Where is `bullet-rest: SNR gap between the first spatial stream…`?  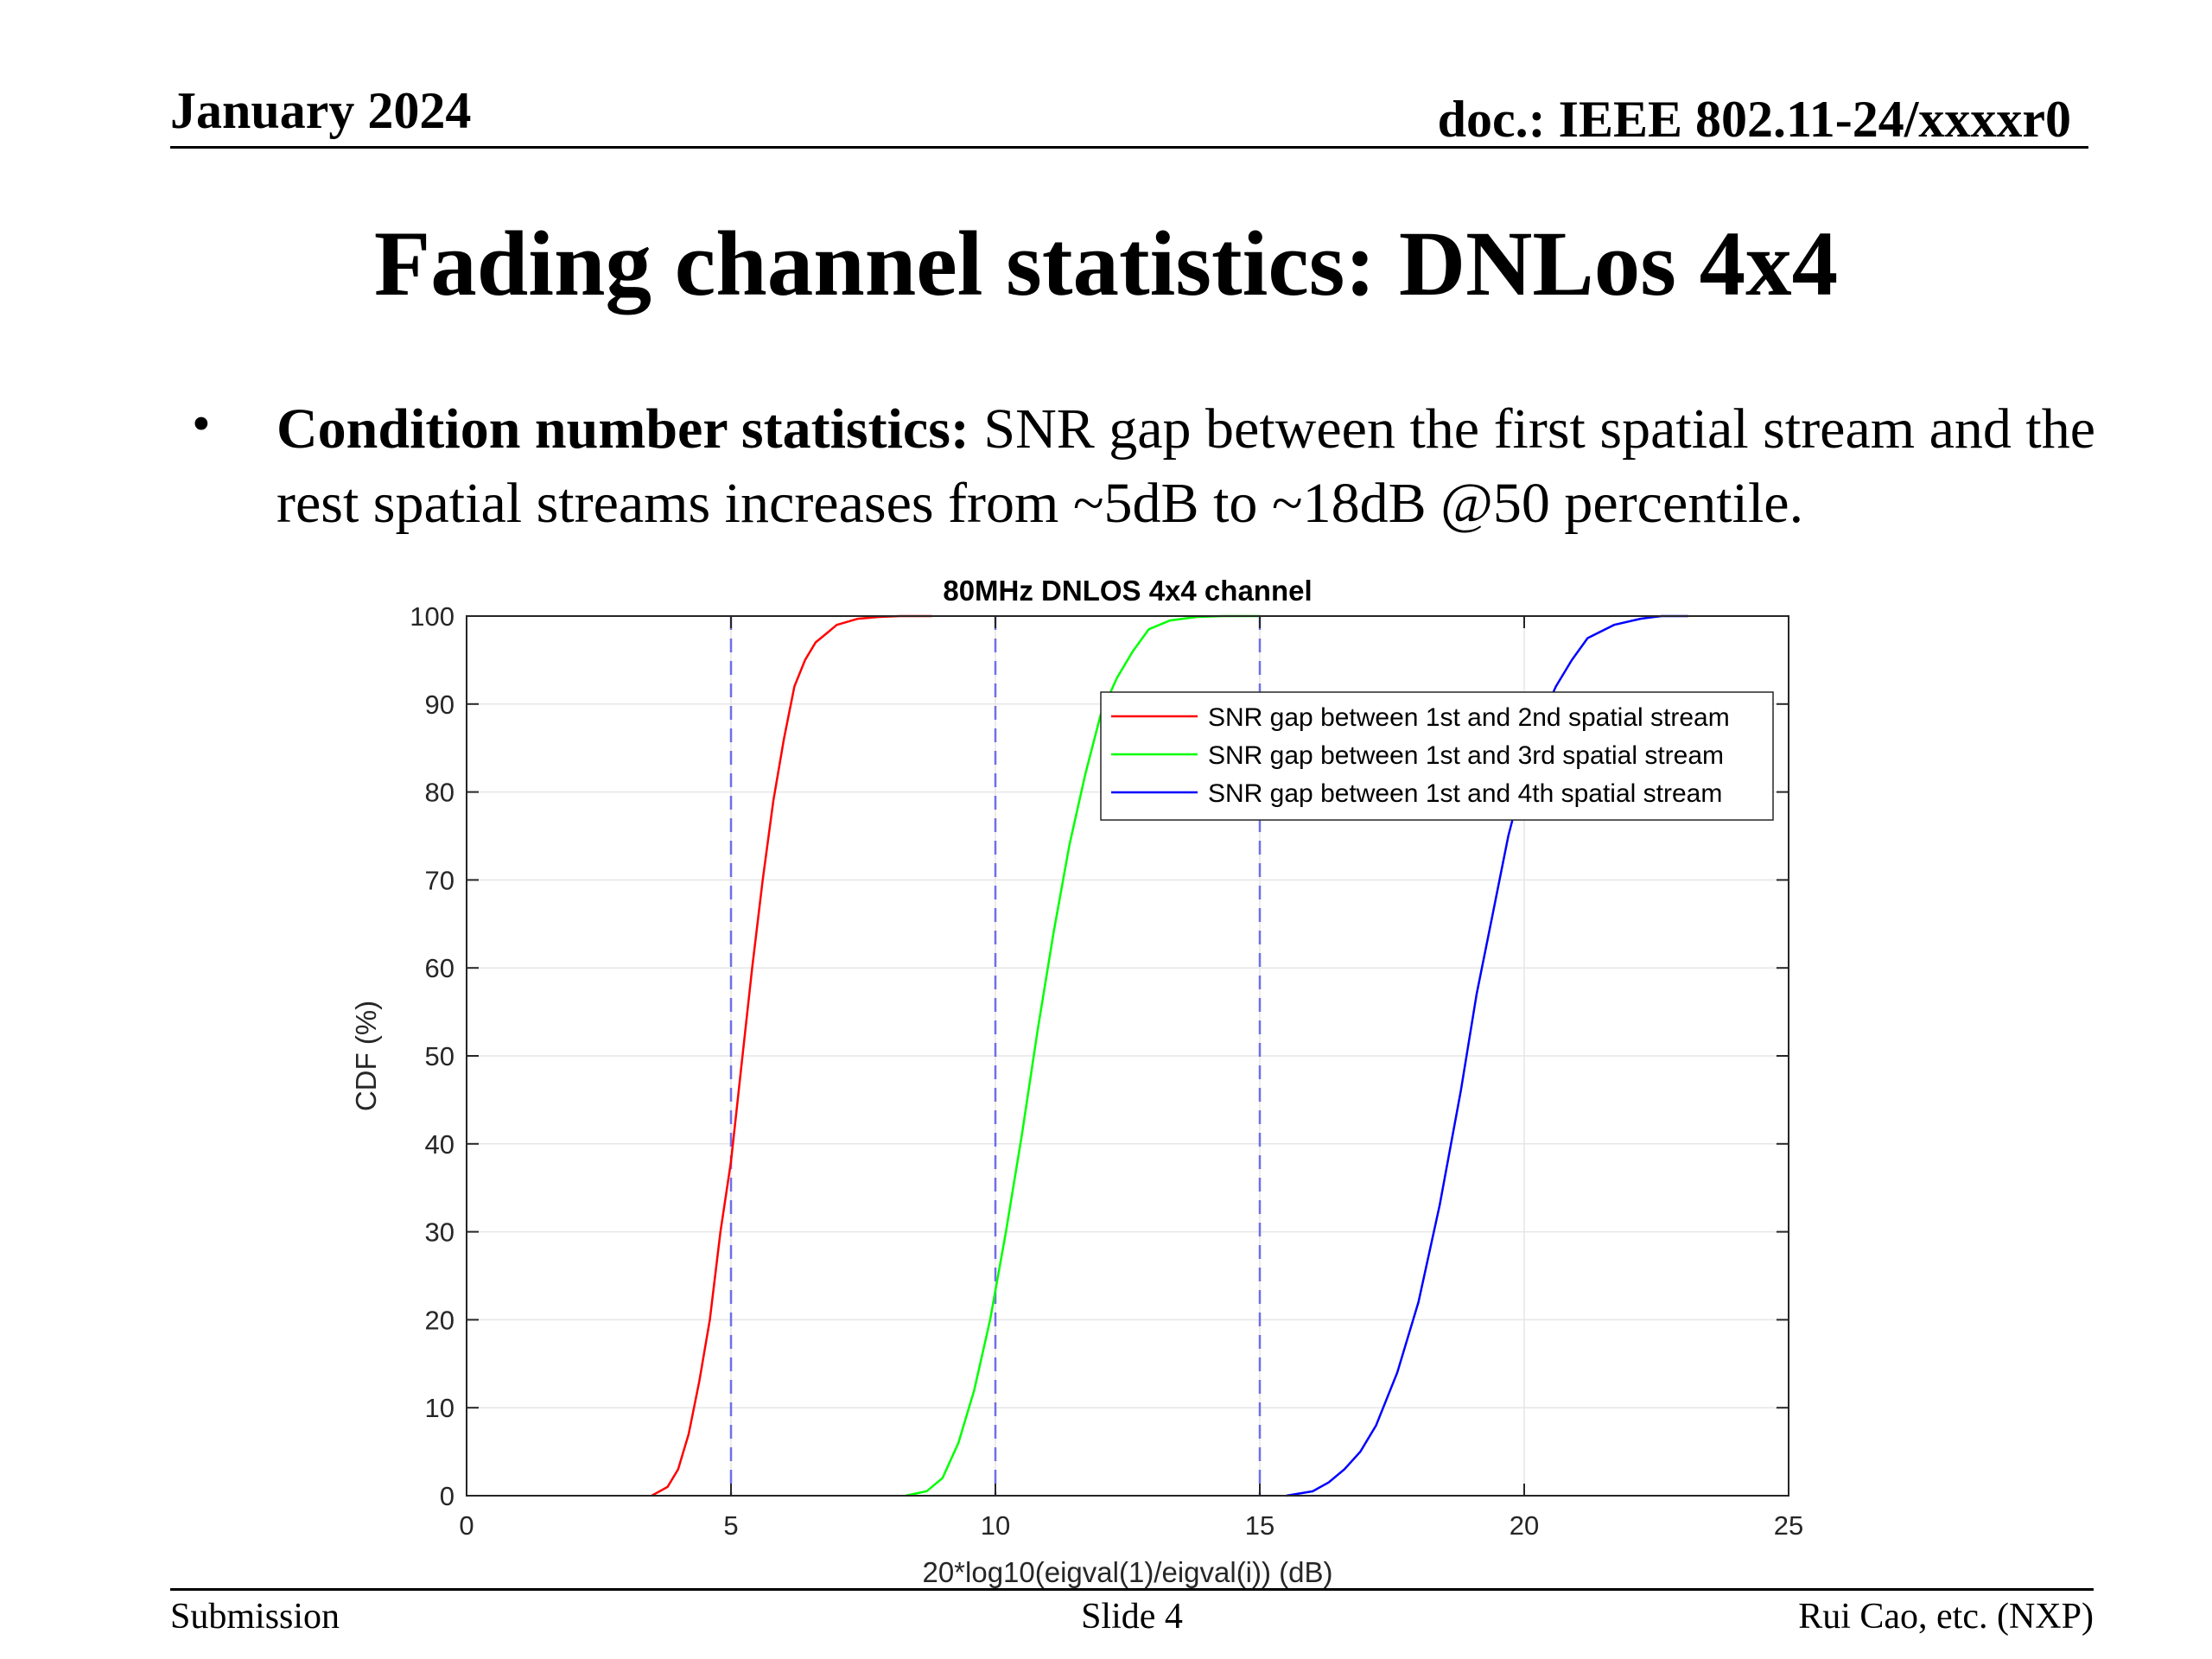
bullet-rest: SNR gap between the first spatial stream… is located at coordinates (1186, 466).